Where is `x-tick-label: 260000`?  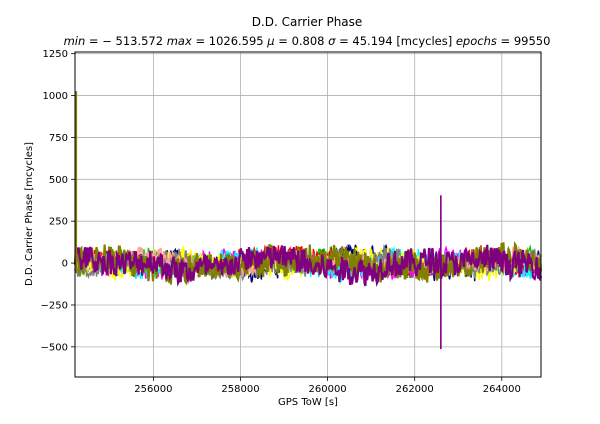 x-tick-label: 260000 is located at coordinates (328, 389).